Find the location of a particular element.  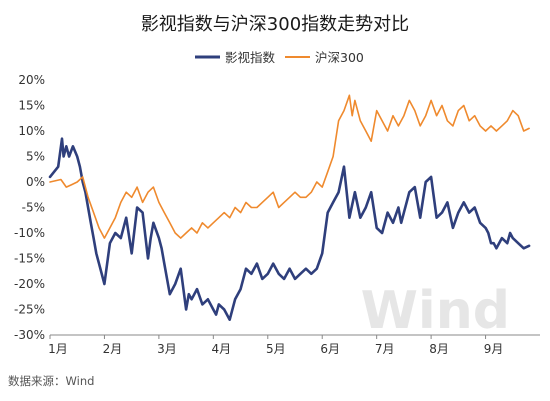

x-tick-label: 9月 is located at coordinates (494, 349).